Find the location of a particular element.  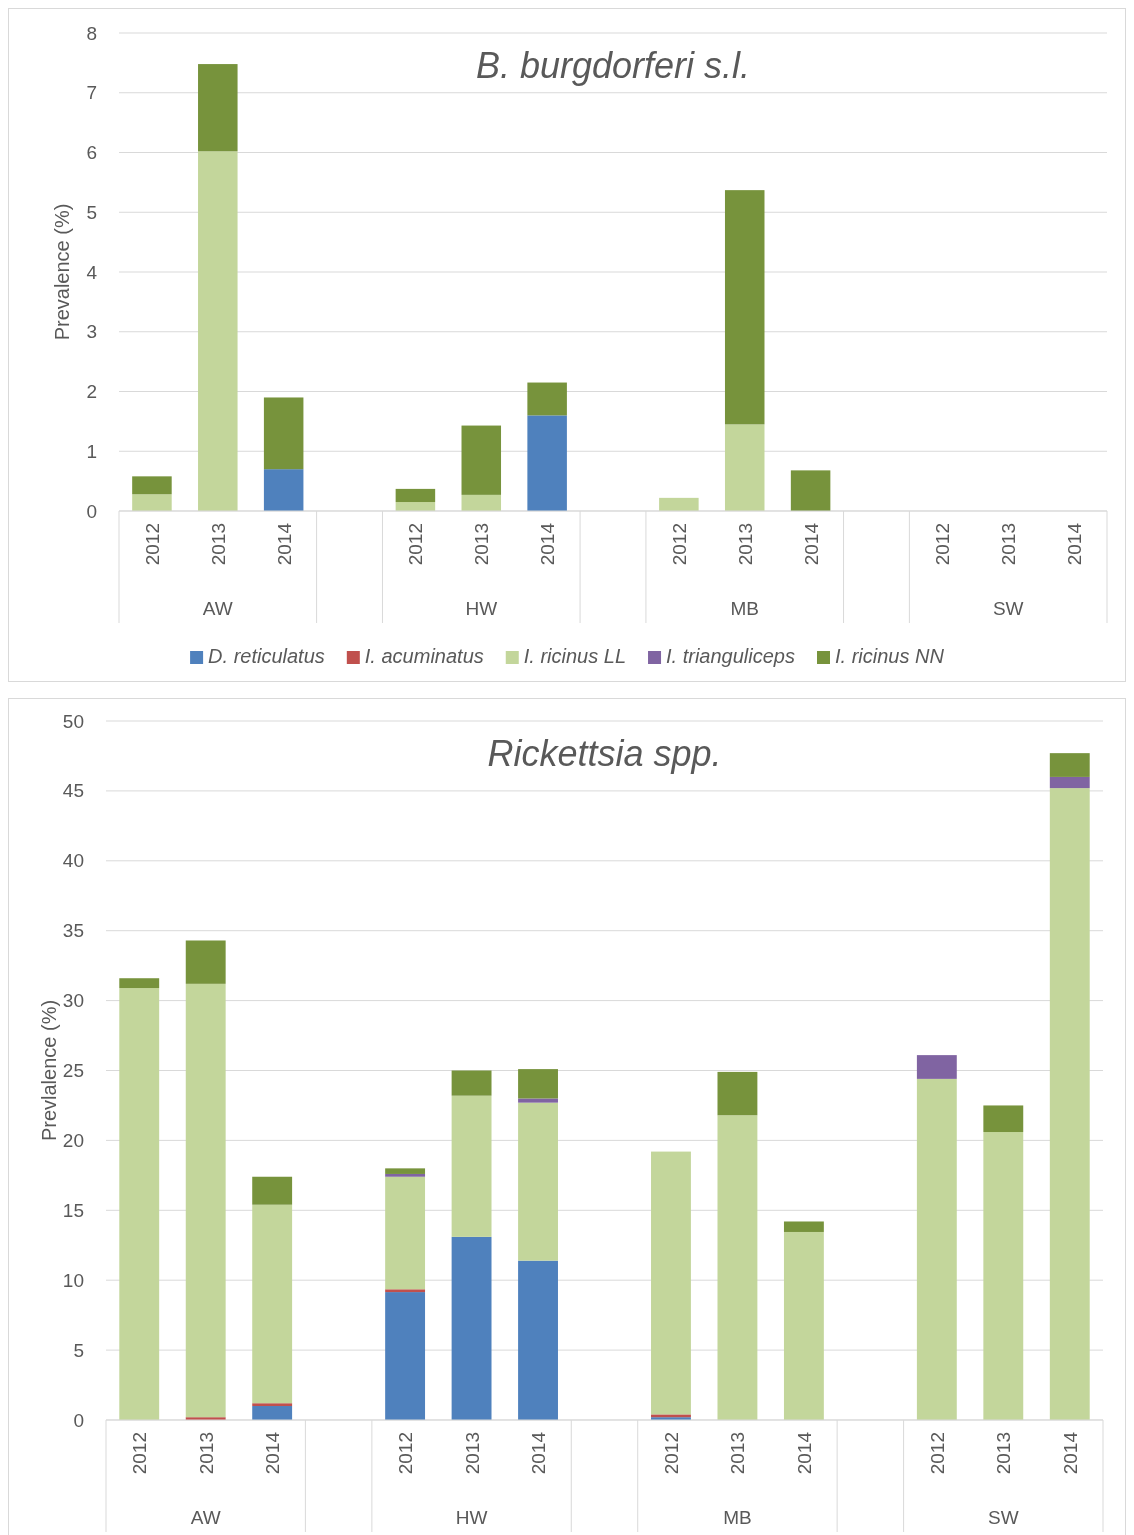

y-tick-label: 3 is located at coordinates (91, 332).